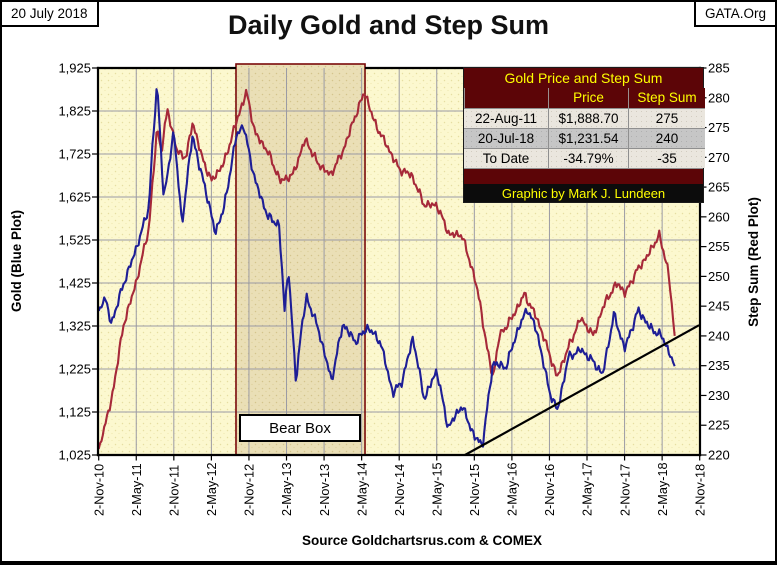 The height and width of the screenshot is (565, 777). I want to click on svg-text: 1,125, so click(74, 412).